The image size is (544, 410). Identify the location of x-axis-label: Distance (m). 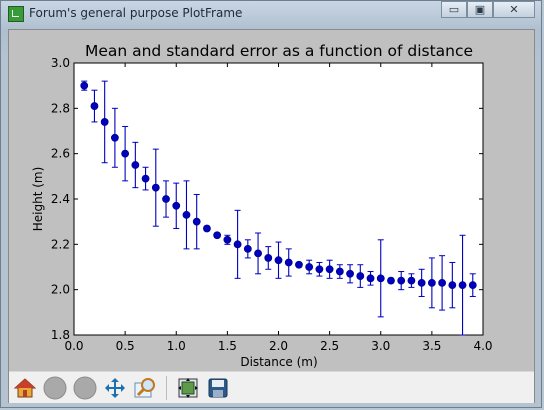
(278, 362).